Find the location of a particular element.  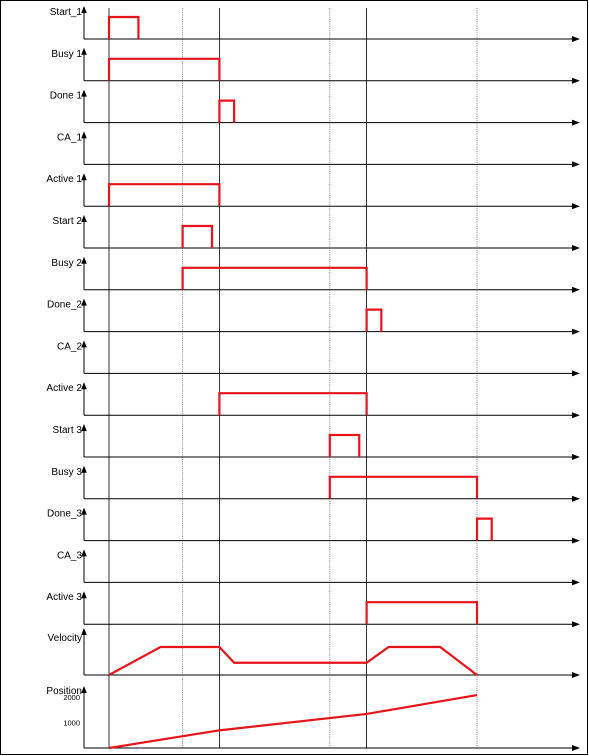

signal-row-start-3: Start 3 is located at coordinates (316, 442).